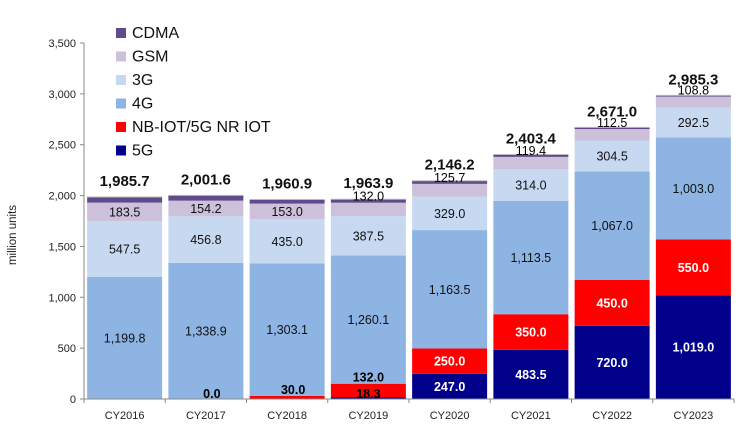 The width and height of the screenshot is (751, 426). What do you see at coordinates (206, 179) in the screenshot?
I see `total-label: 2,001.6` at bounding box center [206, 179].